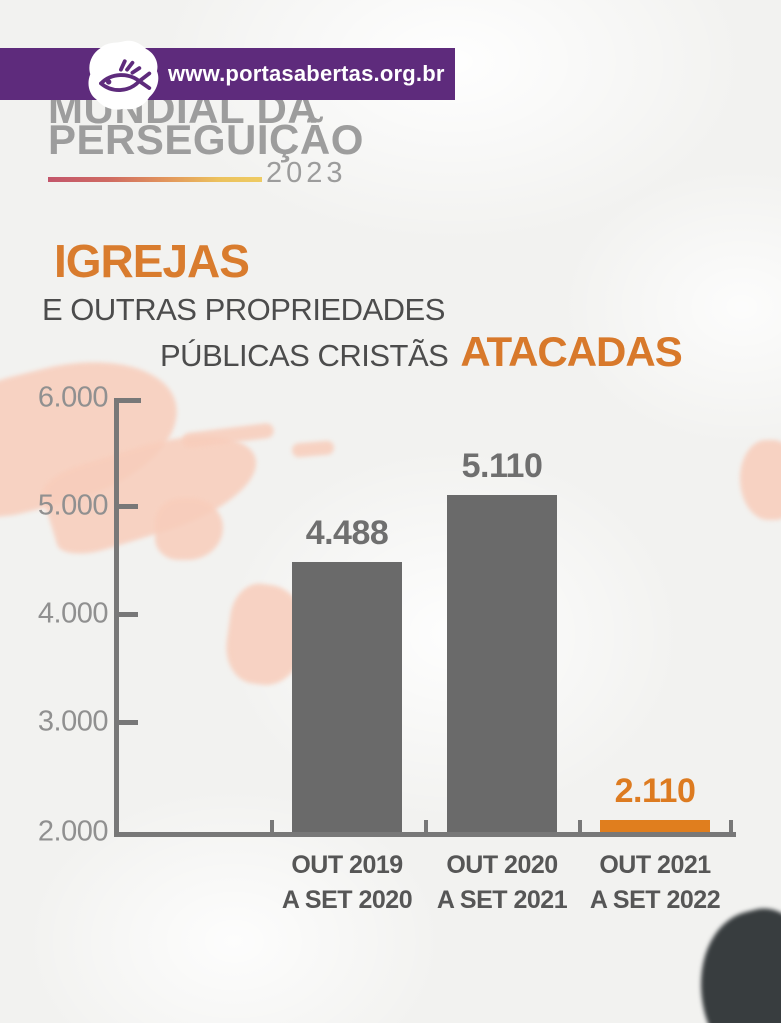  What do you see at coordinates (116, 617) in the screenshot?
I see `y-axis-line` at bounding box center [116, 617].